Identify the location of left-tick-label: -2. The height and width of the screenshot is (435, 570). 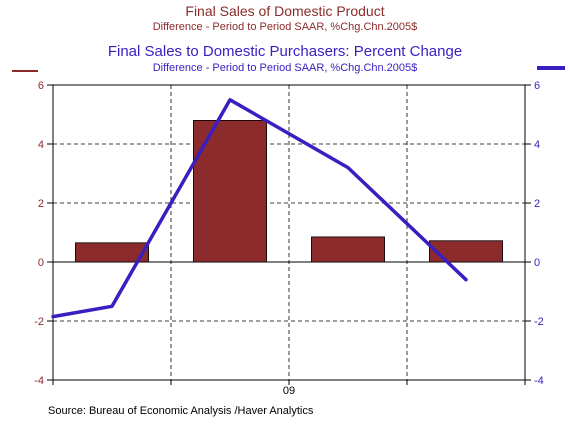
(39, 322).